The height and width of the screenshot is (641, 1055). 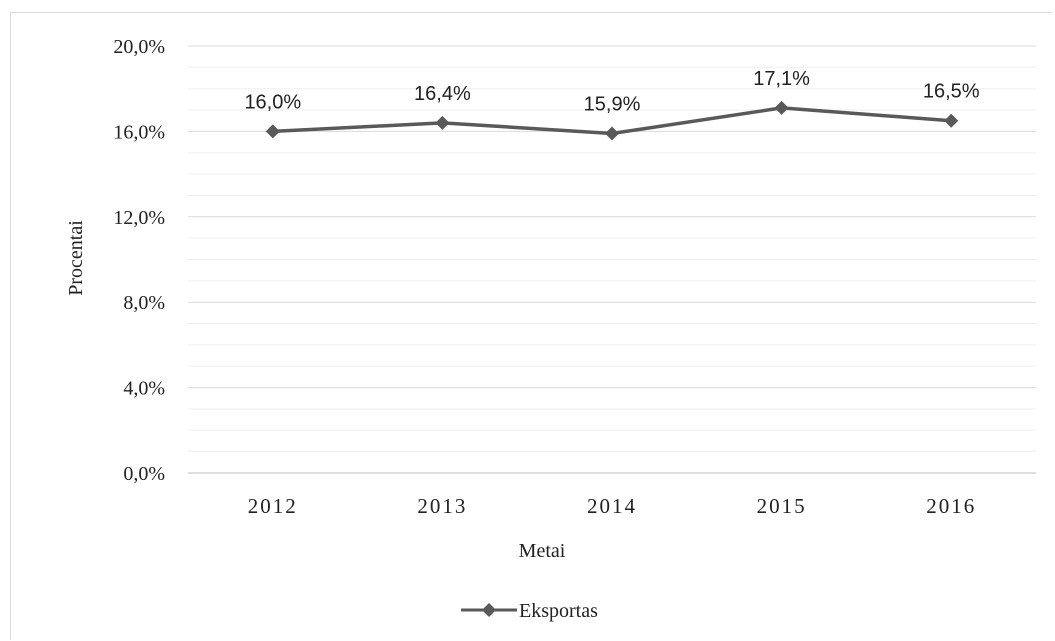 What do you see at coordinates (611, 92) in the screenshot?
I see `data-labels: 16,0% 16,4% 15,9% 17,1% 16,5%` at bounding box center [611, 92].